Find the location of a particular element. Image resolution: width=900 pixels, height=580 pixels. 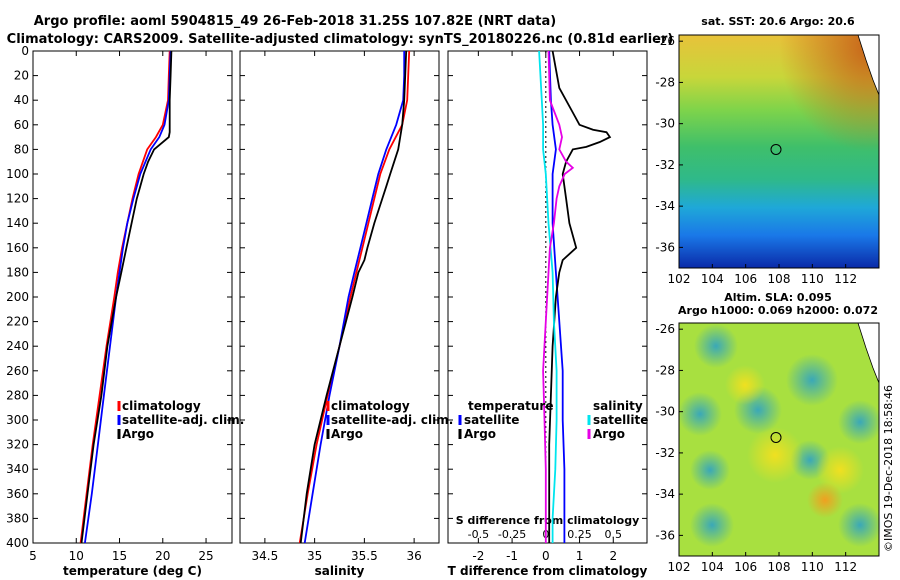

sst-map is located at coordinates (779, 151).